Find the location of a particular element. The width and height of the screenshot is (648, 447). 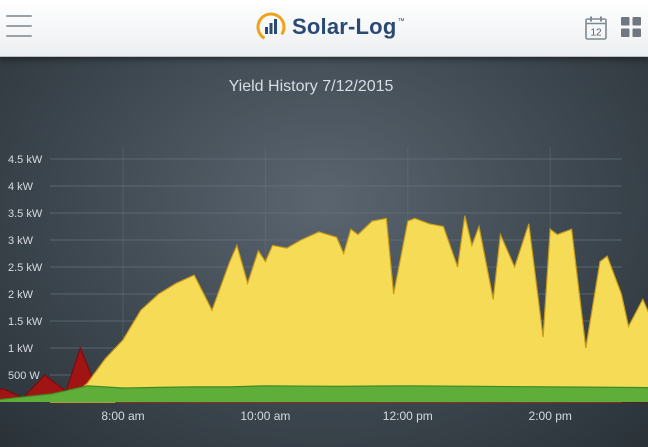

y-tick-label: 500 W is located at coordinates (24, 376).